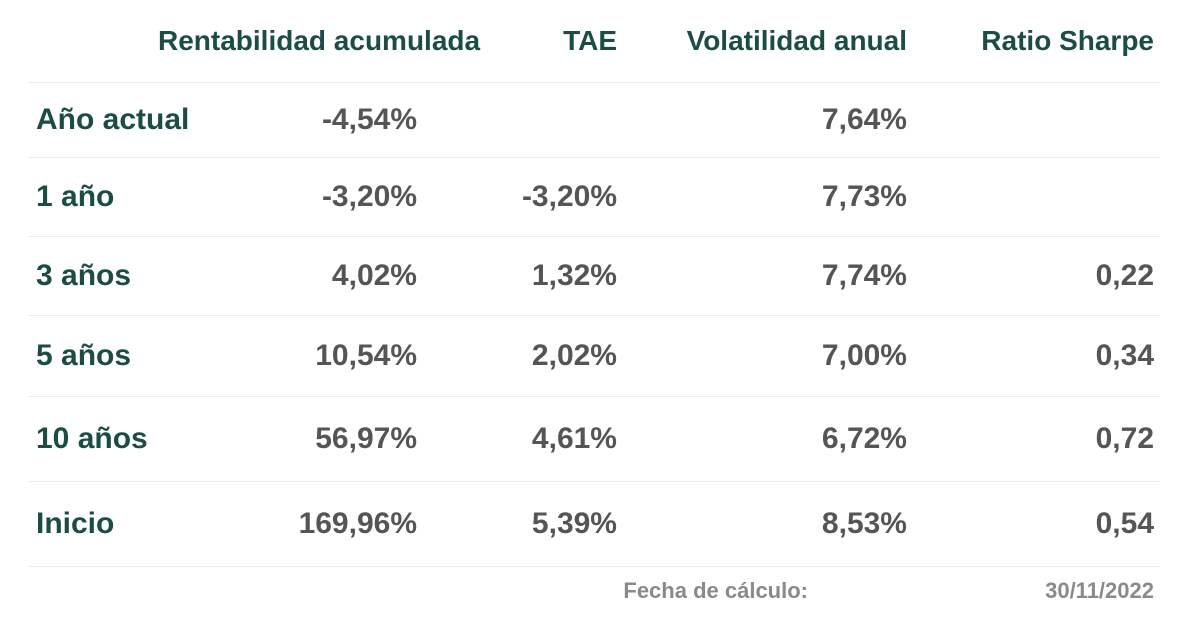  What do you see at coordinates (290, 120) in the screenshot?
I see `cell-rentabilidad: -4,54%` at bounding box center [290, 120].